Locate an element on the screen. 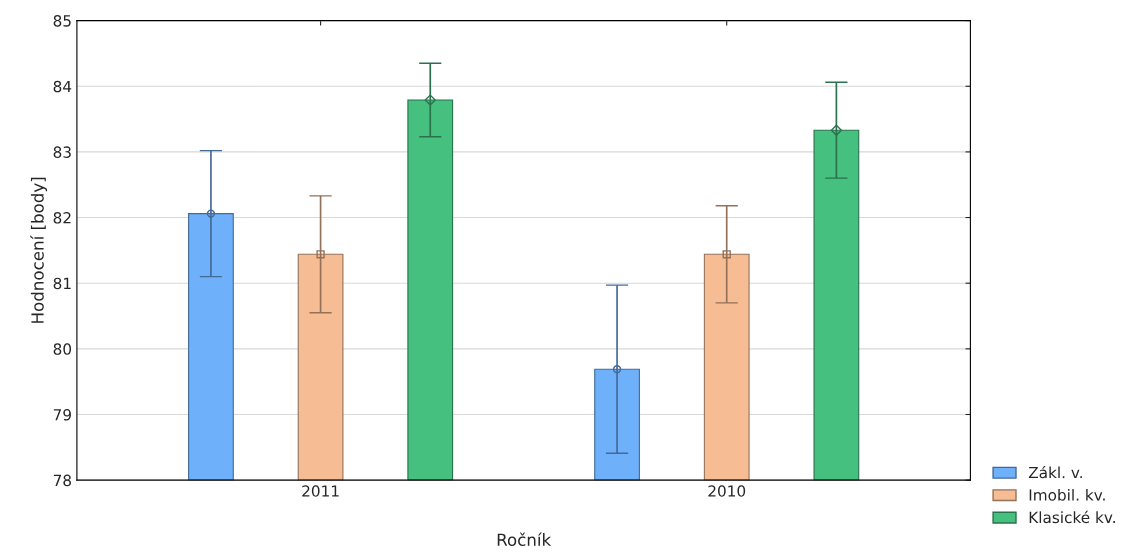 The height and width of the screenshot is (557, 1131). y-tick-label: 79 is located at coordinates (62, 414).